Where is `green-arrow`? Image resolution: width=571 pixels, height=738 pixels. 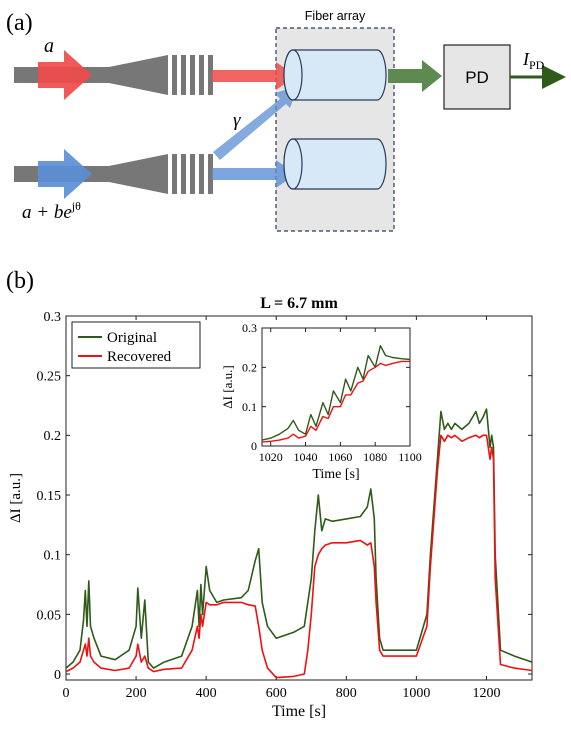 green-arrow is located at coordinates (415, 76).